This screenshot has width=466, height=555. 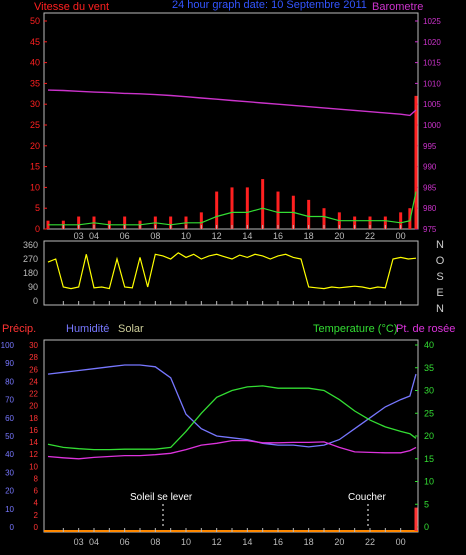 What do you see at coordinates (8, 345) in the screenshot?
I see `humidity-y-tick-label: 100` at bounding box center [8, 345].